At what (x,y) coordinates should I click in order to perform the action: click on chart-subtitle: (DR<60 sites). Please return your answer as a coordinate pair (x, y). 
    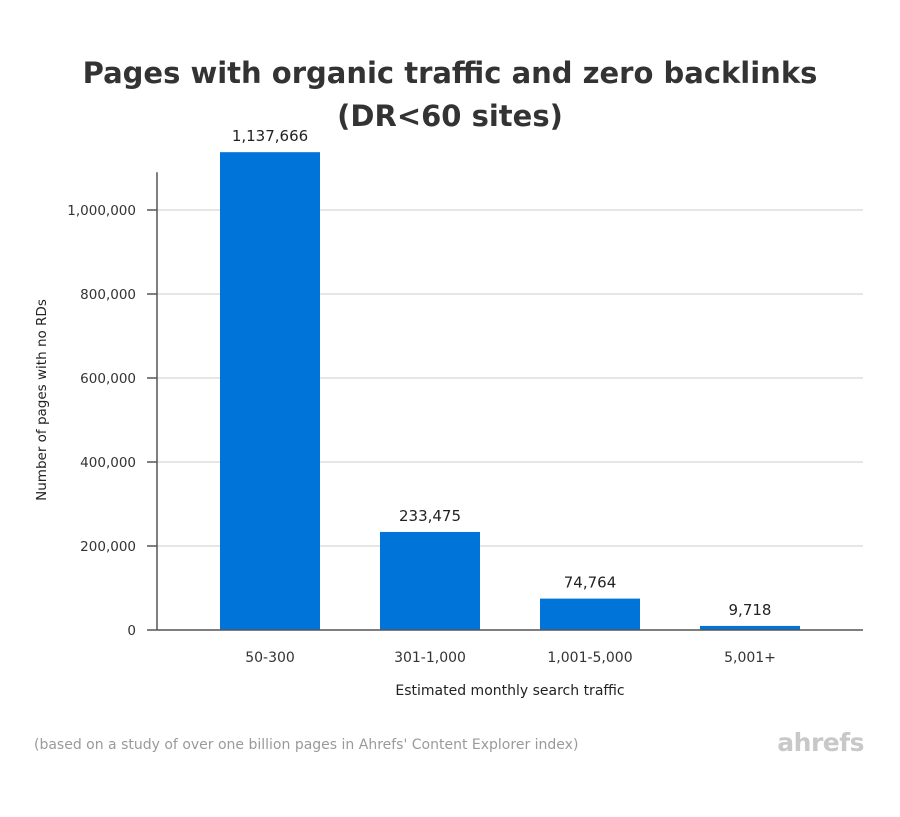
    Looking at the image, I should click on (450, 116).